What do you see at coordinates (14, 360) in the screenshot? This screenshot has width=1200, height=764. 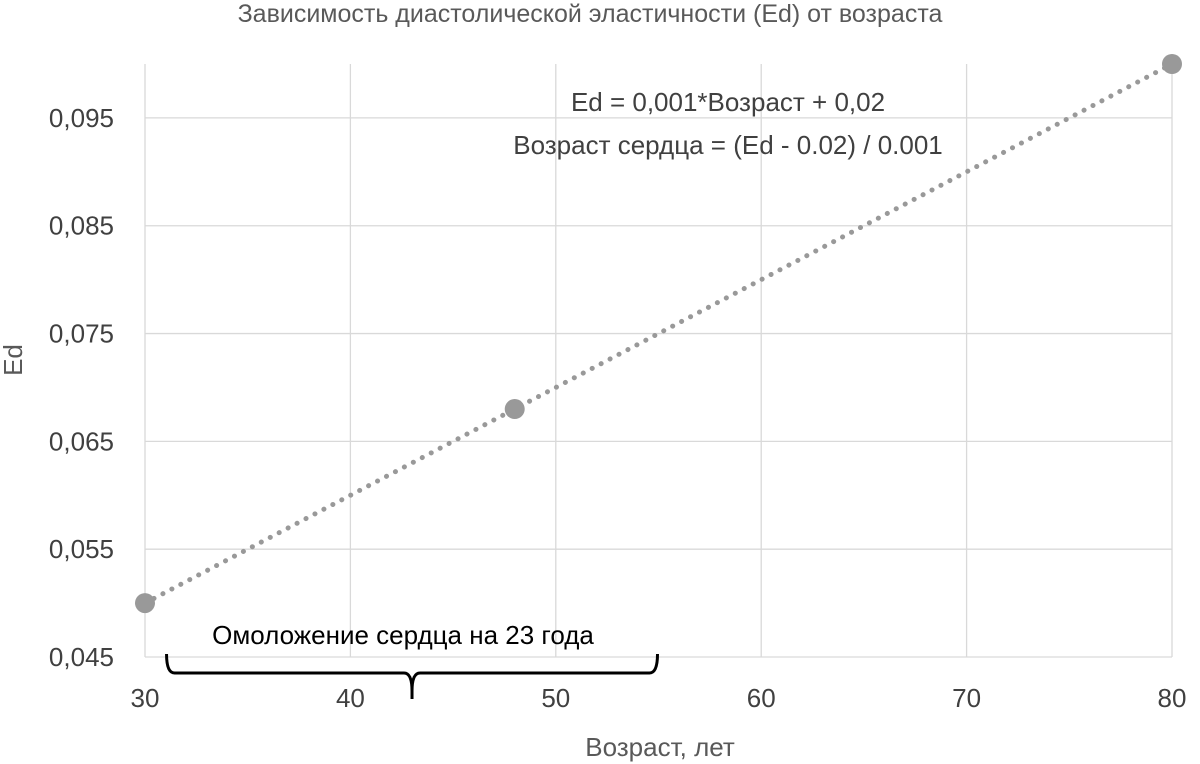 I see `y-axis-label: Ed` at bounding box center [14, 360].